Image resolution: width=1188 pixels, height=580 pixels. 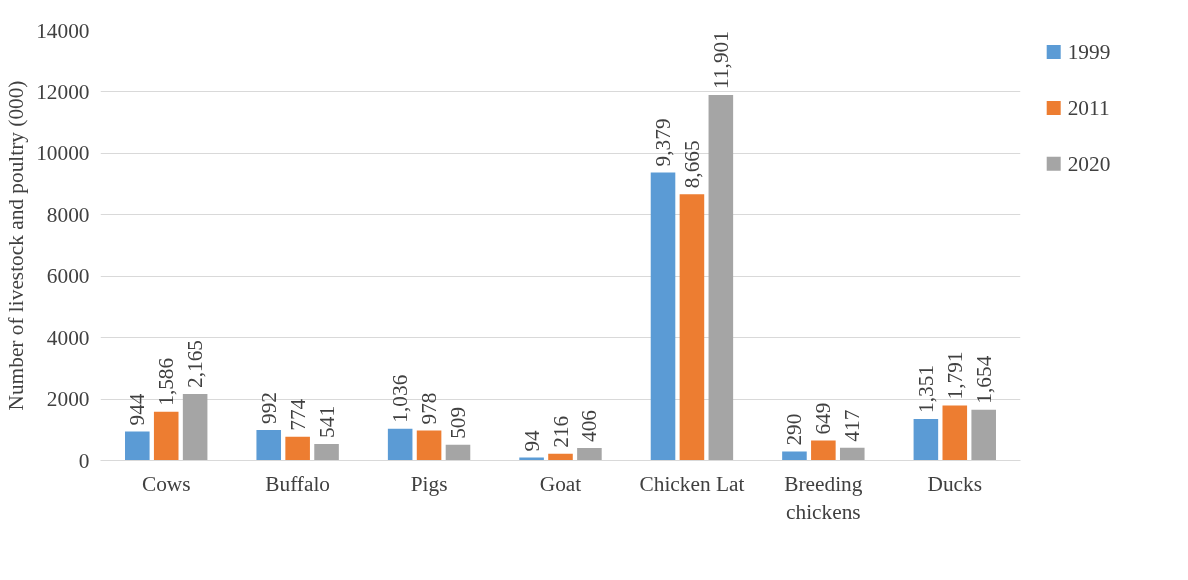 I want to click on data-label: 417, so click(x=852, y=425).